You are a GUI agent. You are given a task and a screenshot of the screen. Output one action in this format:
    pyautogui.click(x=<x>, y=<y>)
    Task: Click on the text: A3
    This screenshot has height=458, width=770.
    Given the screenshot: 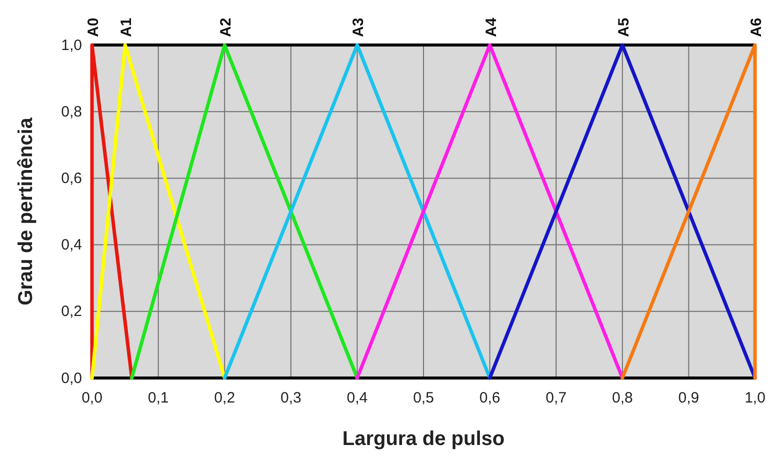 What is the action you would take?
    pyautogui.click(x=359, y=27)
    